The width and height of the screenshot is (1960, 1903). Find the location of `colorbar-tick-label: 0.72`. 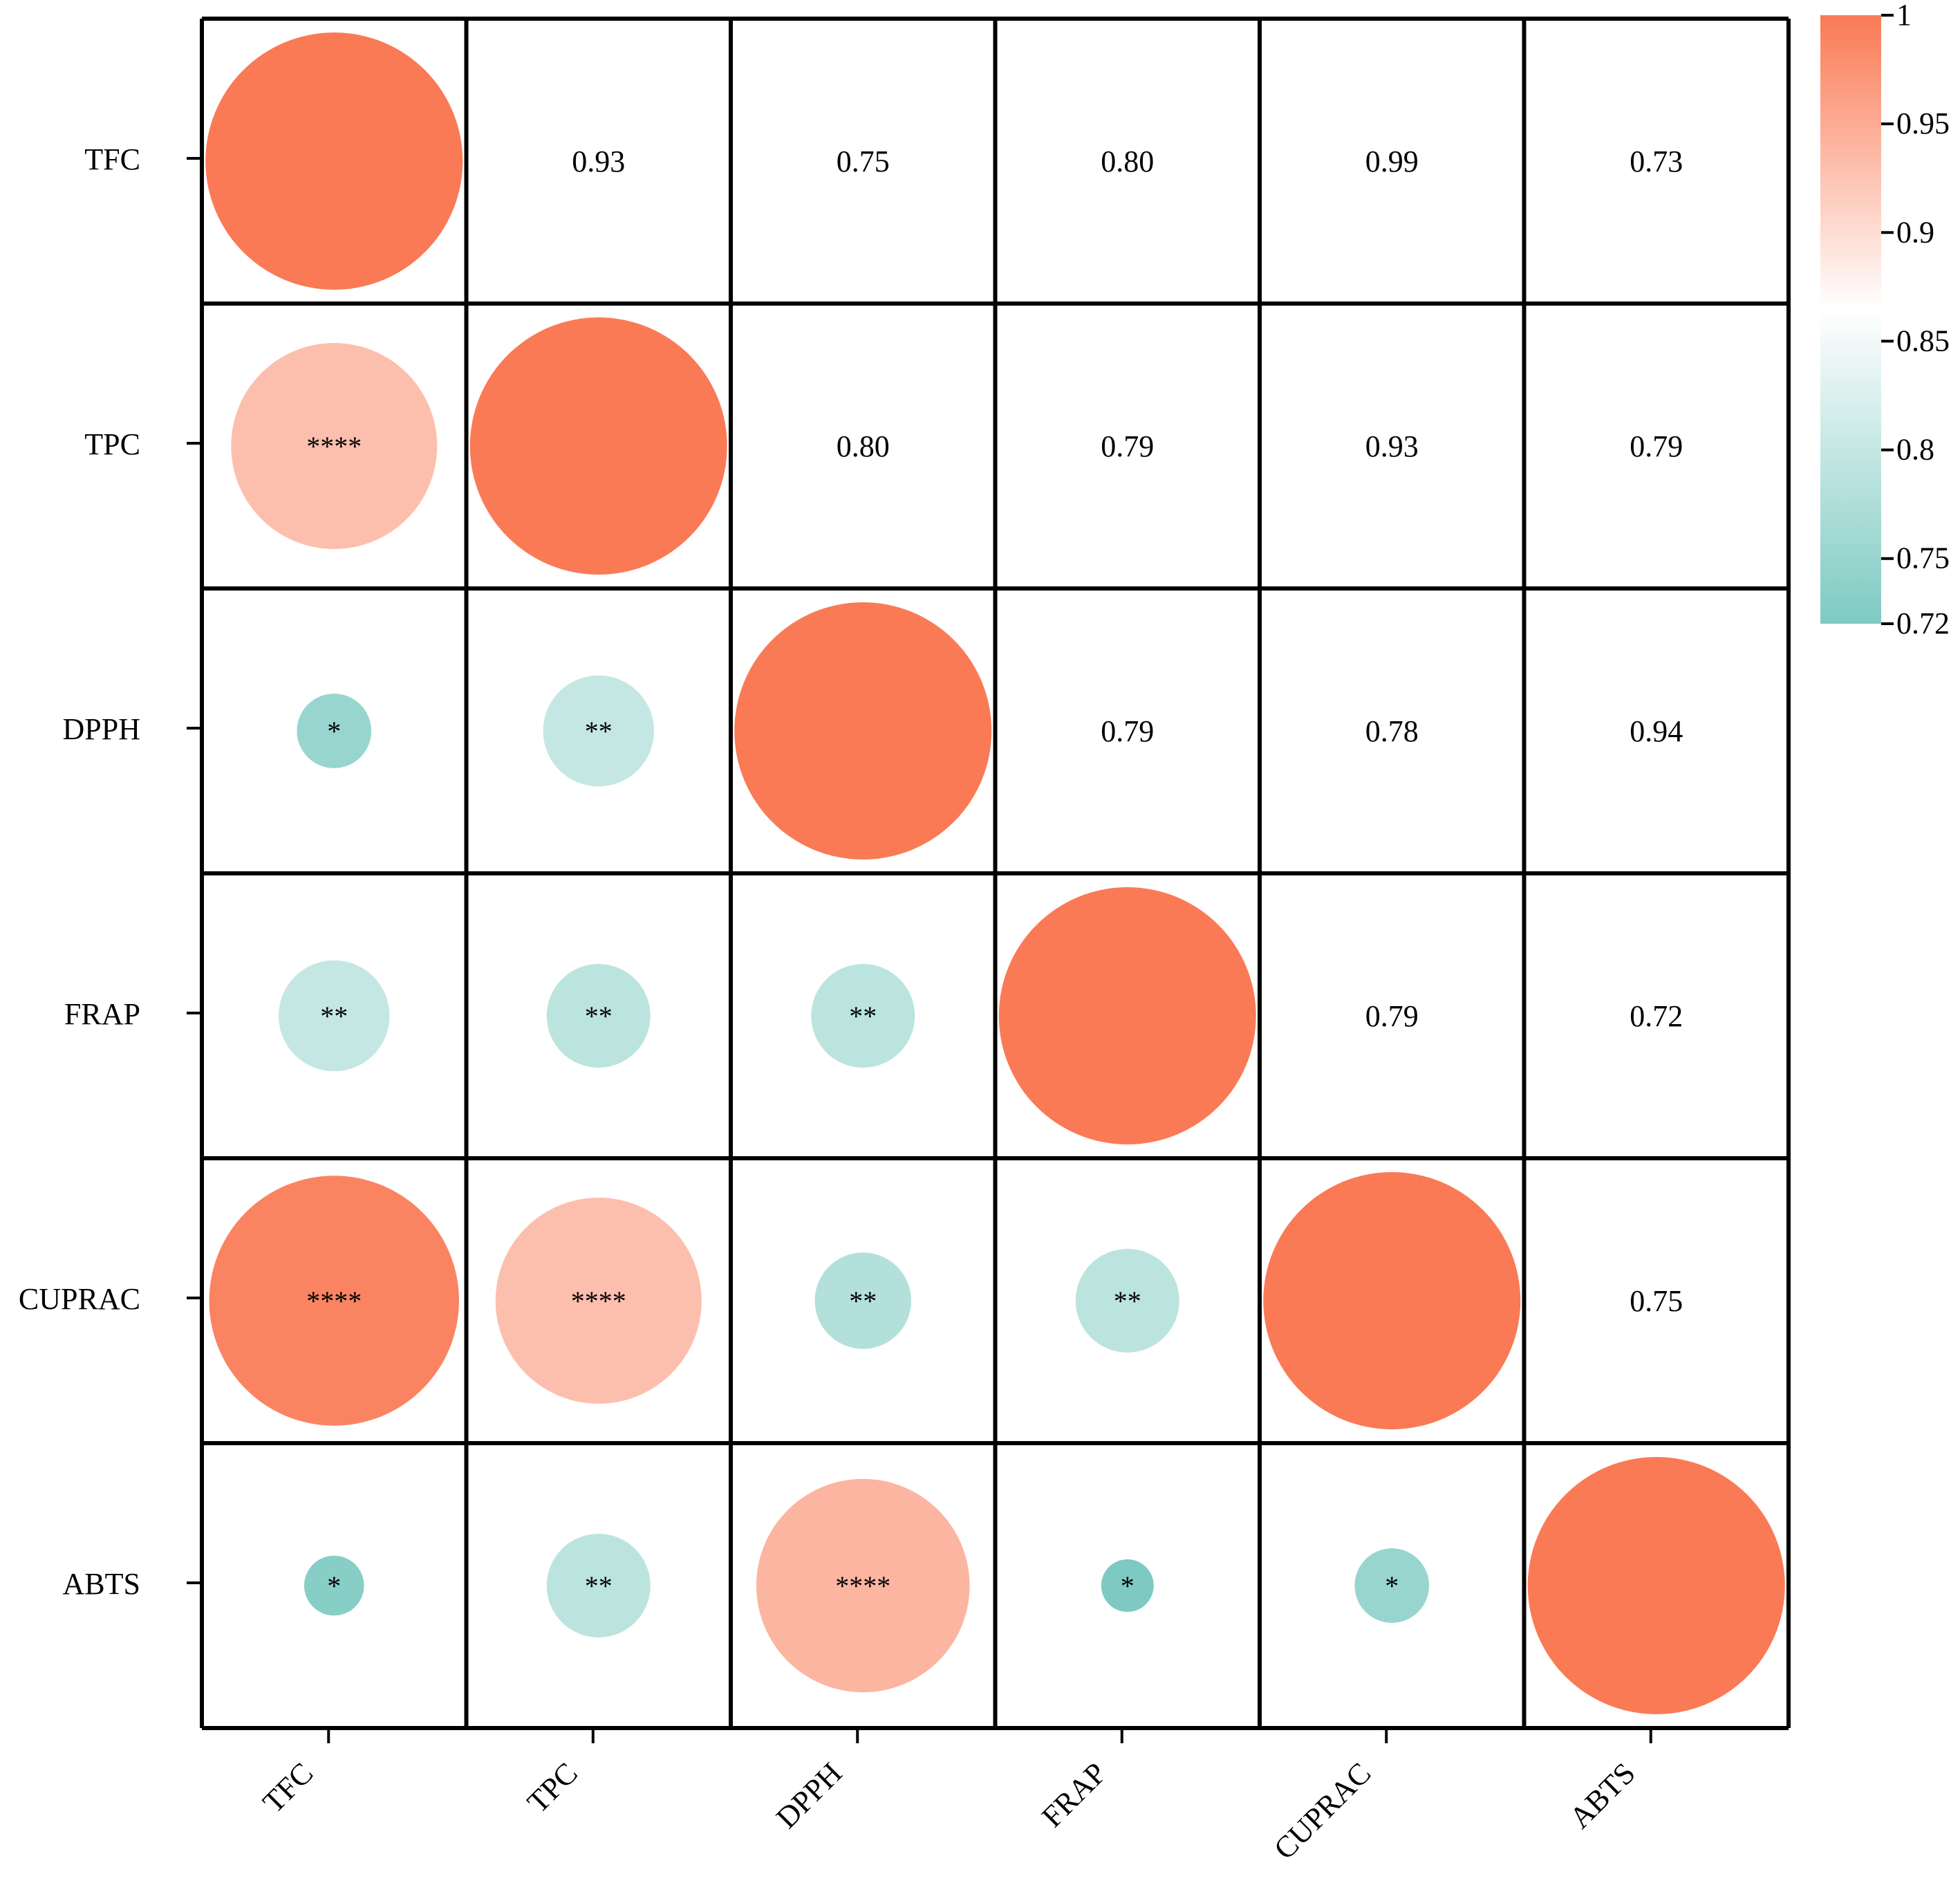

colorbar-tick-label: 0.72 is located at coordinates (1923, 623).